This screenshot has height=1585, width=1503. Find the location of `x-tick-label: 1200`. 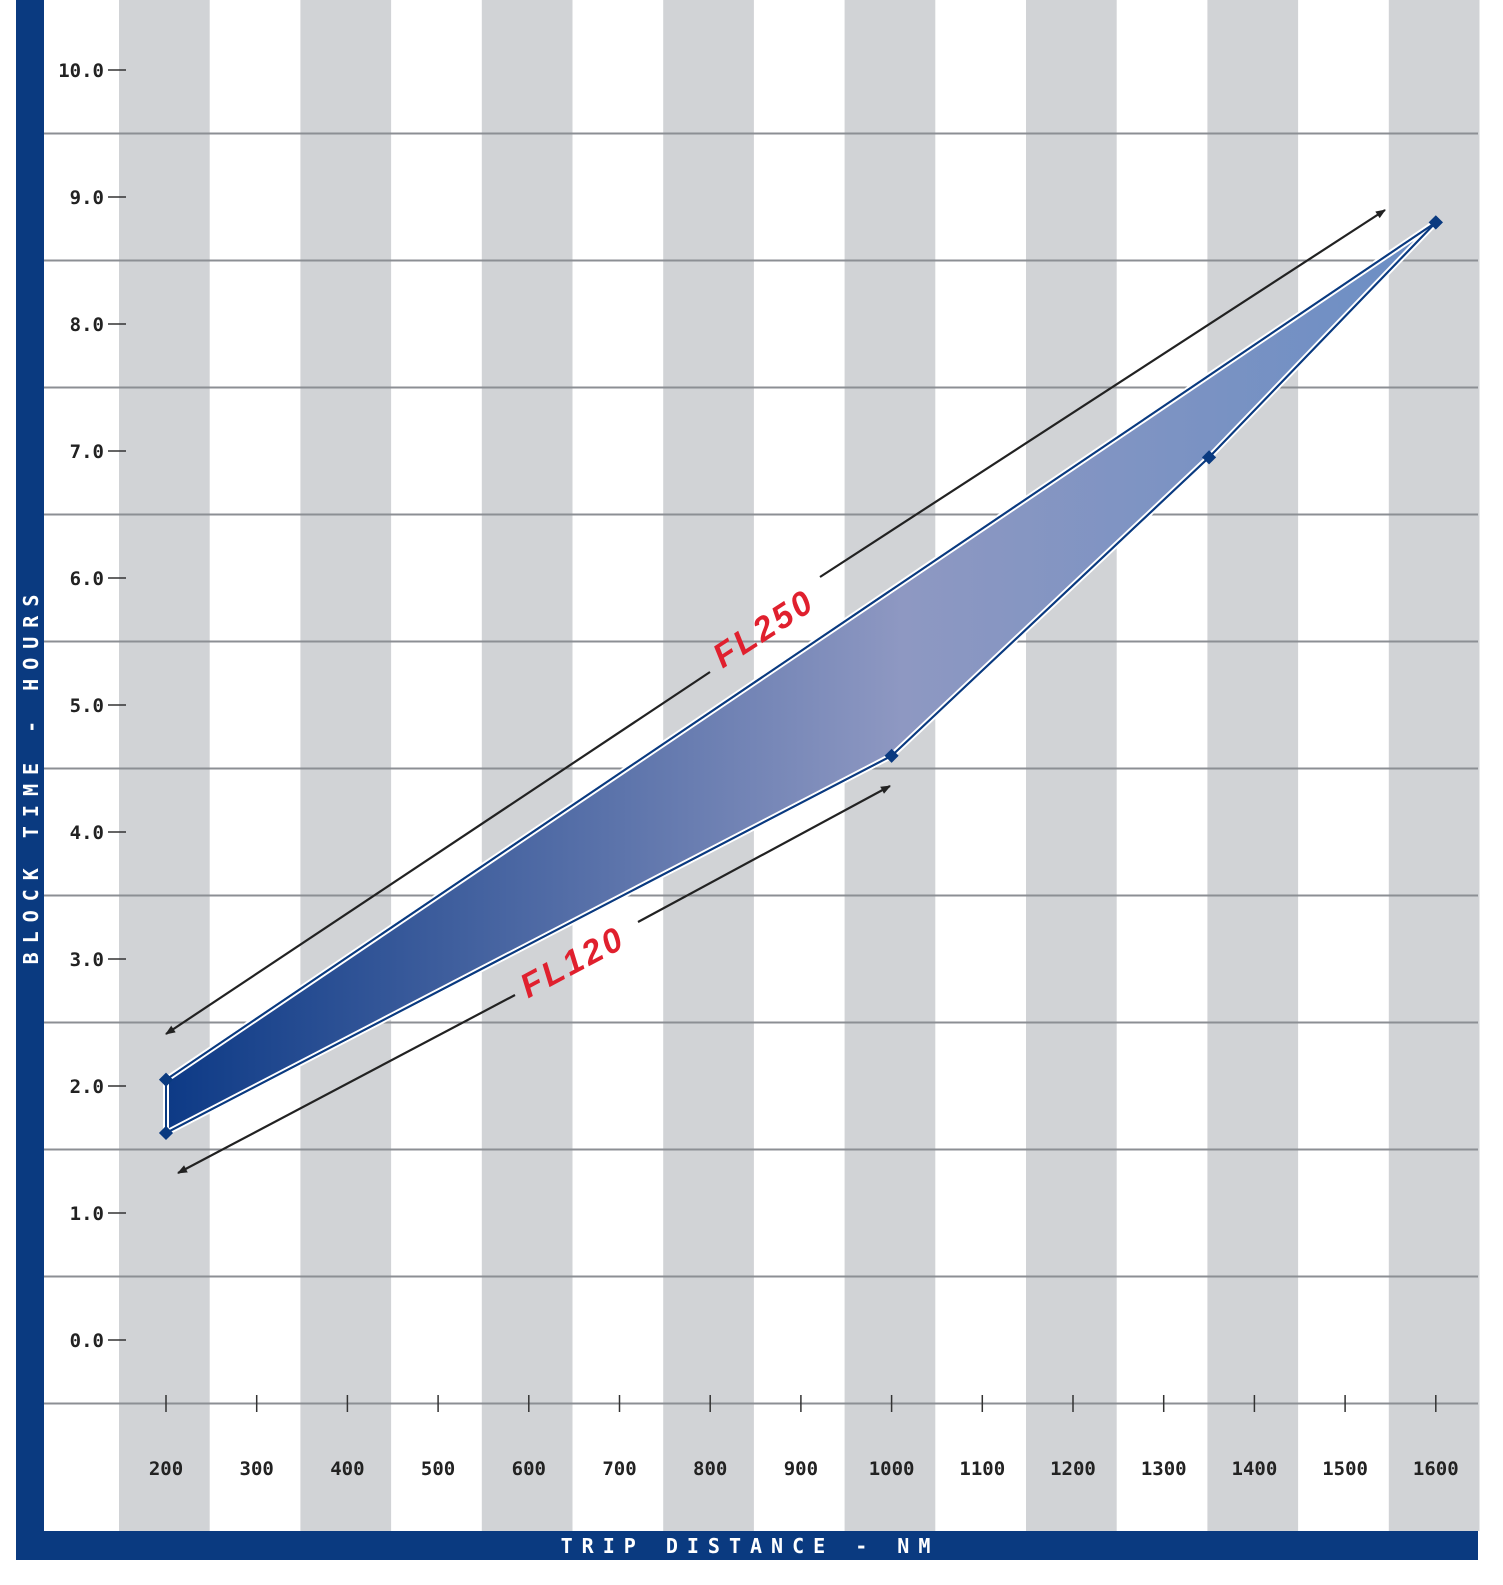

x-tick-label: 1200 is located at coordinates (1073, 1469).